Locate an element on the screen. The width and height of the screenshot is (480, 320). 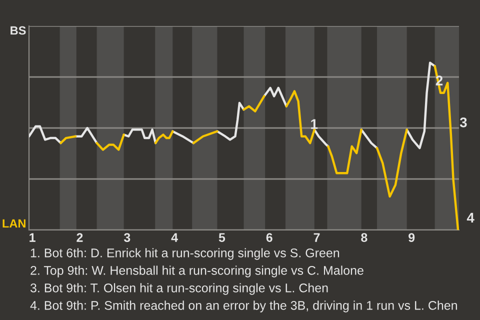
annotation: 1 is located at coordinates (314, 124).